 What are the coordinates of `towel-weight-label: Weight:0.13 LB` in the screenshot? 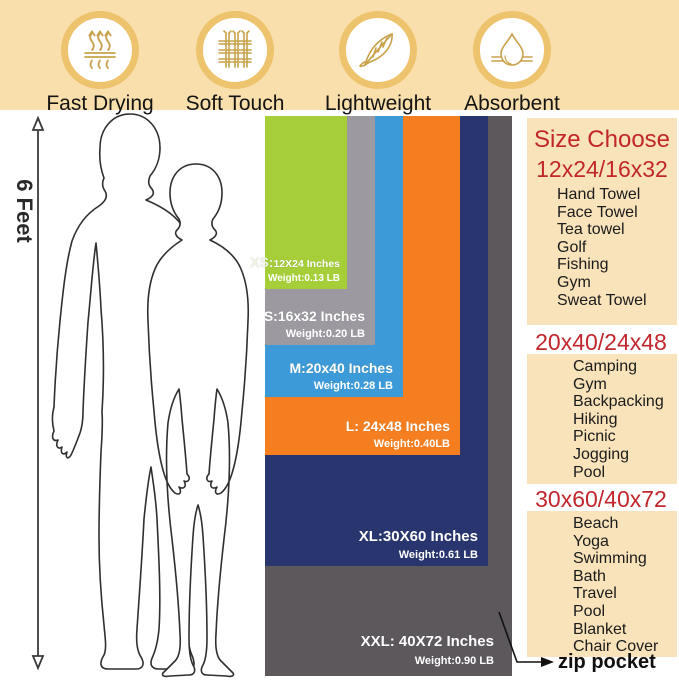 It's located at (303, 278).